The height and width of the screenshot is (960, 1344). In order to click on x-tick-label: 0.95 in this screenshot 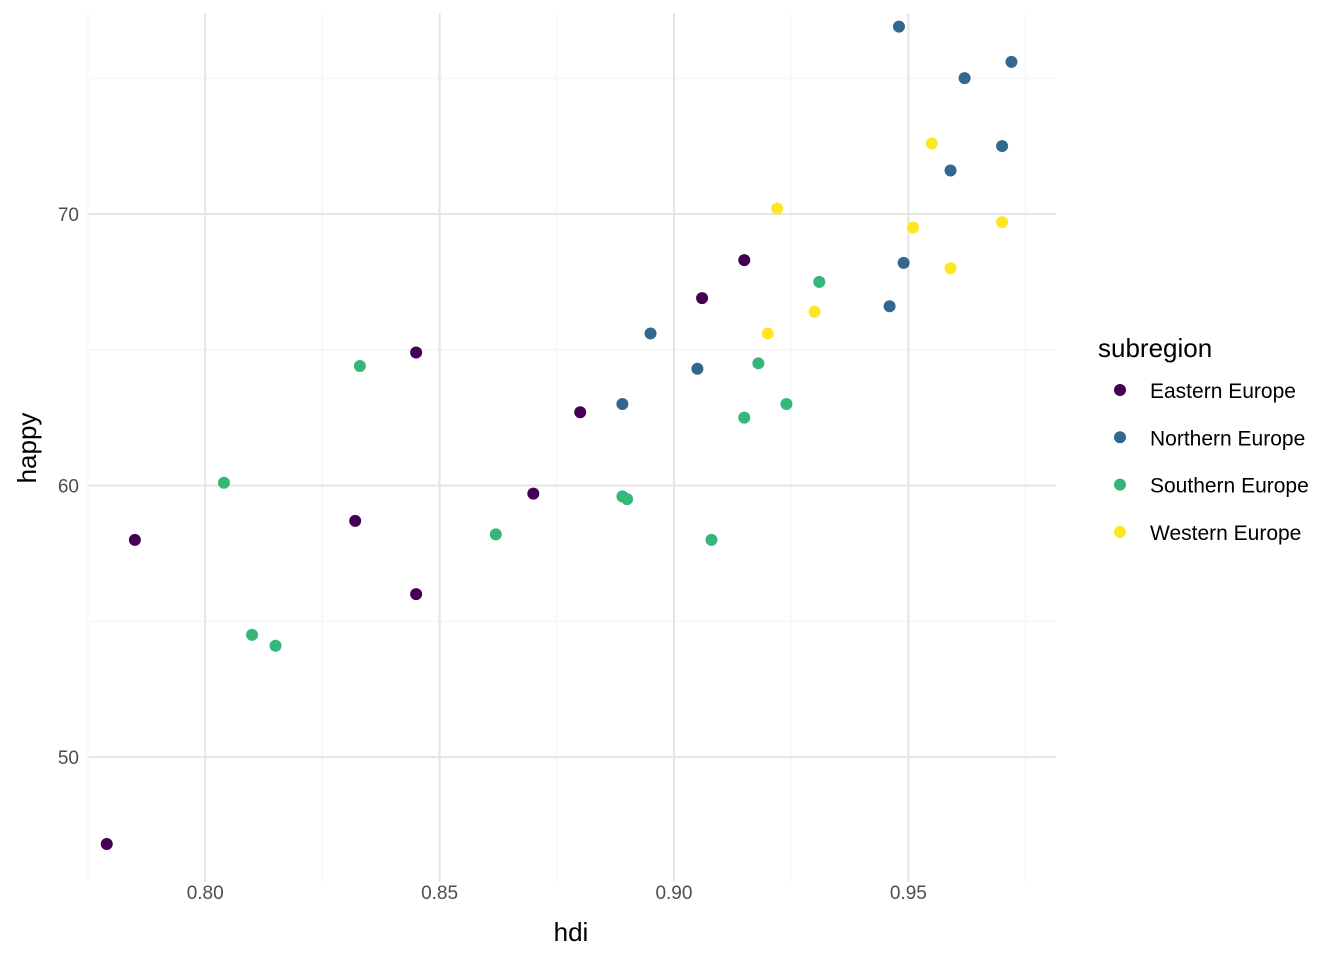, I will do `click(908, 893)`.